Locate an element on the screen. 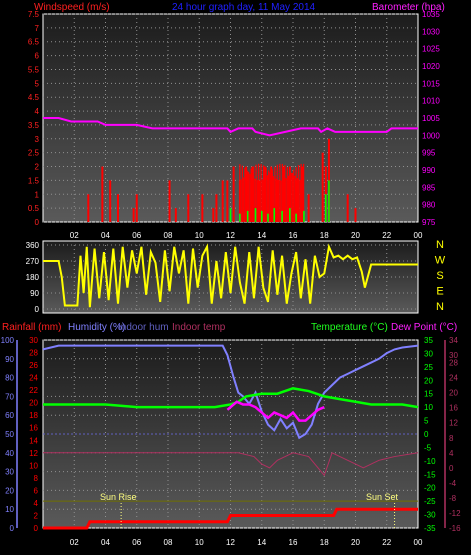  x-tick-label: 14 is located at coordinates (261, 235).